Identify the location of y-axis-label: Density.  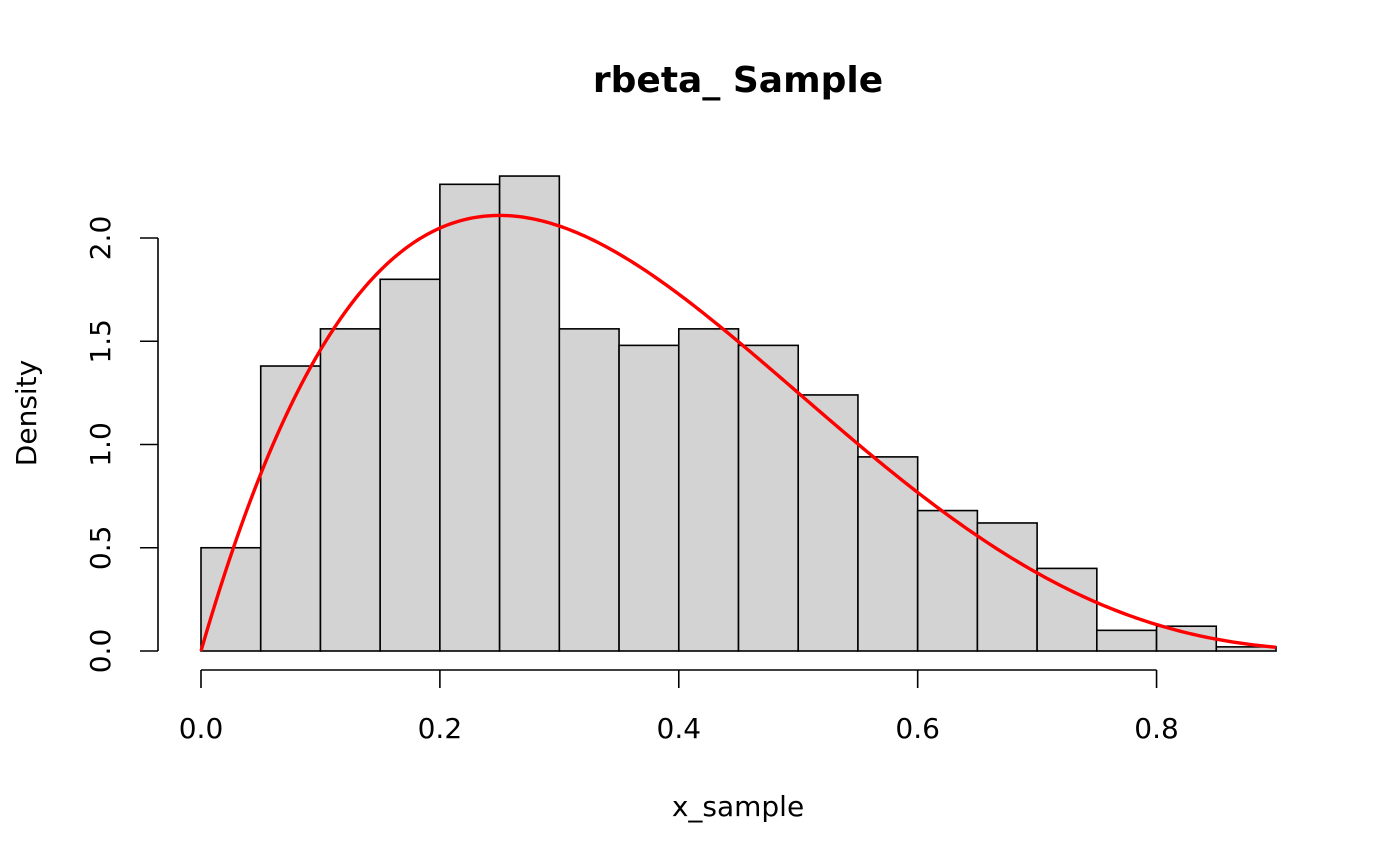
(26, 413).